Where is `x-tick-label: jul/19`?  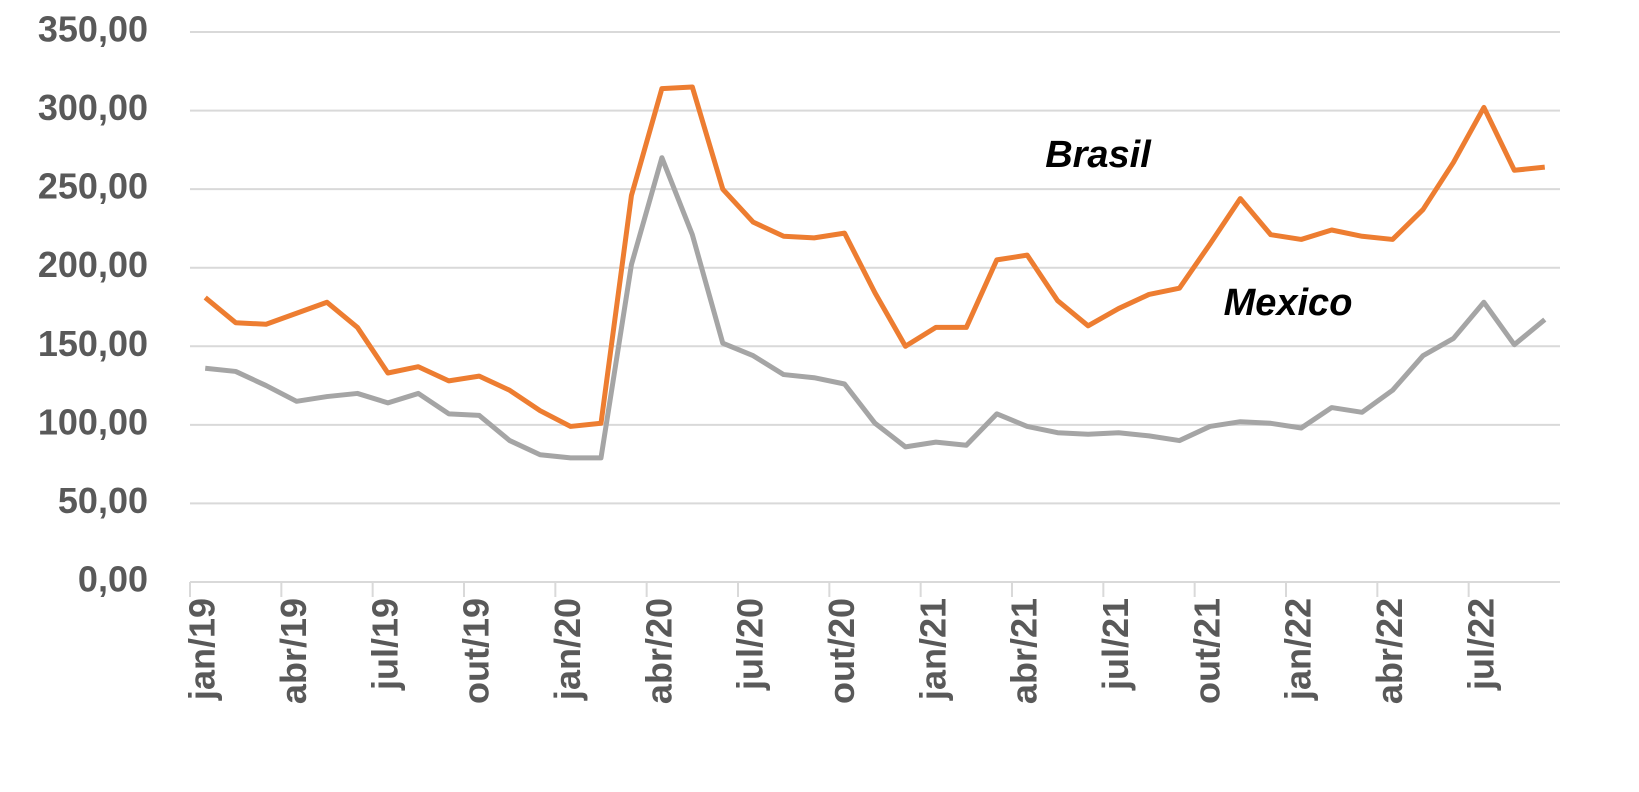
x-tick-label: jul/19 is located at coordinates (384, 644).